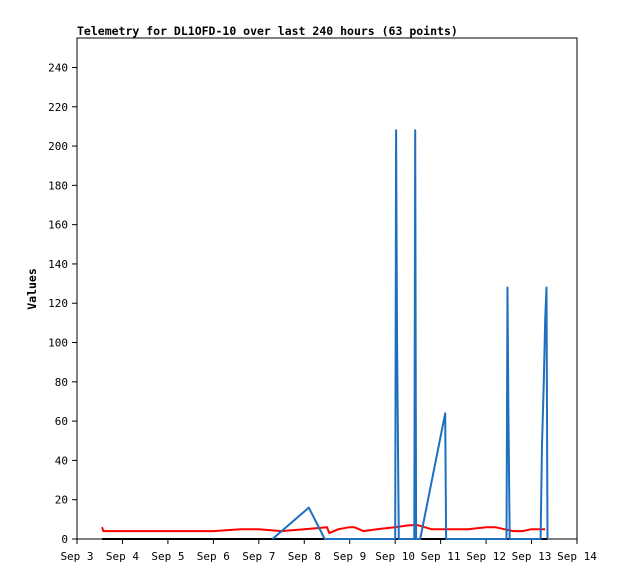 The width and height of the screenshot is (618, 579). Describe the element at coordinates (61, 421) in the screenshot. I see `y-tick-label: 60` at that location.